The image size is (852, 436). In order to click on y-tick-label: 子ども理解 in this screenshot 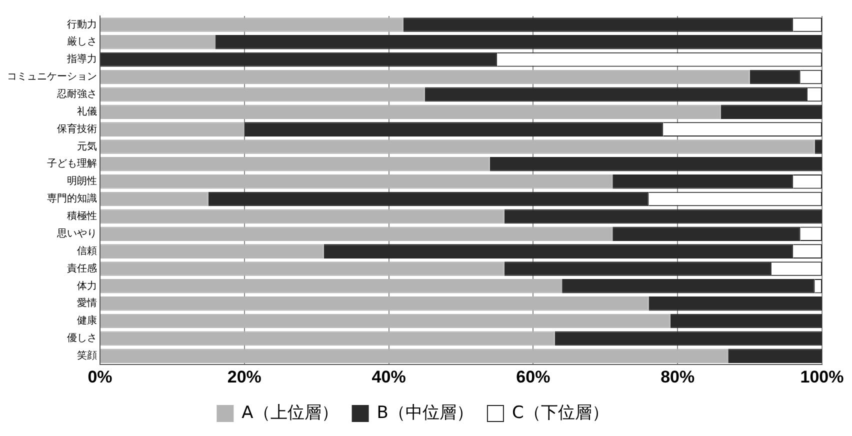, I will do `click(72, 164)`.